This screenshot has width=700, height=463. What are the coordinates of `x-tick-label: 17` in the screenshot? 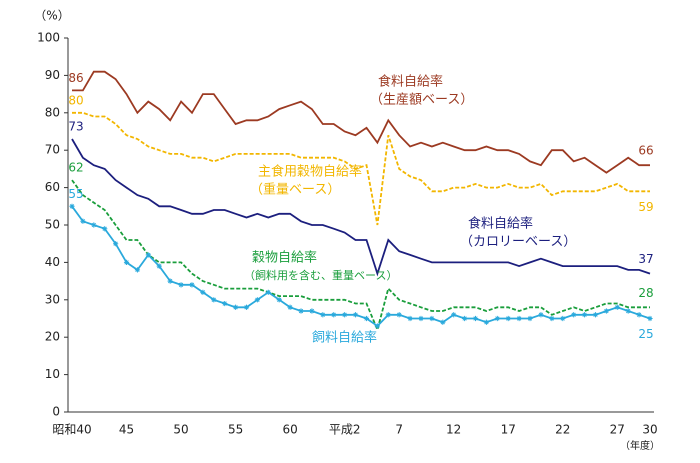 It's located at (508, 430).